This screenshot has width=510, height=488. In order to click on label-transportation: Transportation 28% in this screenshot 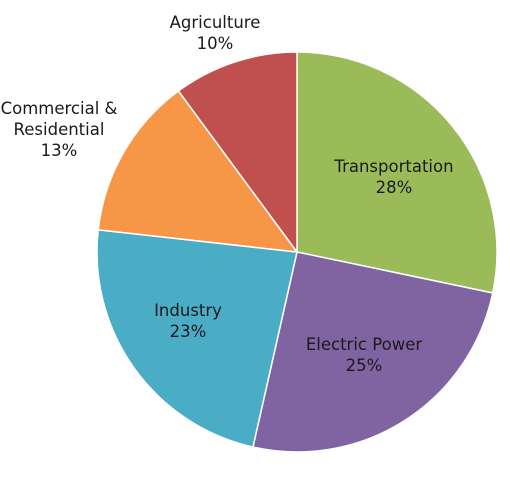, I will do `click(393, 177)`.